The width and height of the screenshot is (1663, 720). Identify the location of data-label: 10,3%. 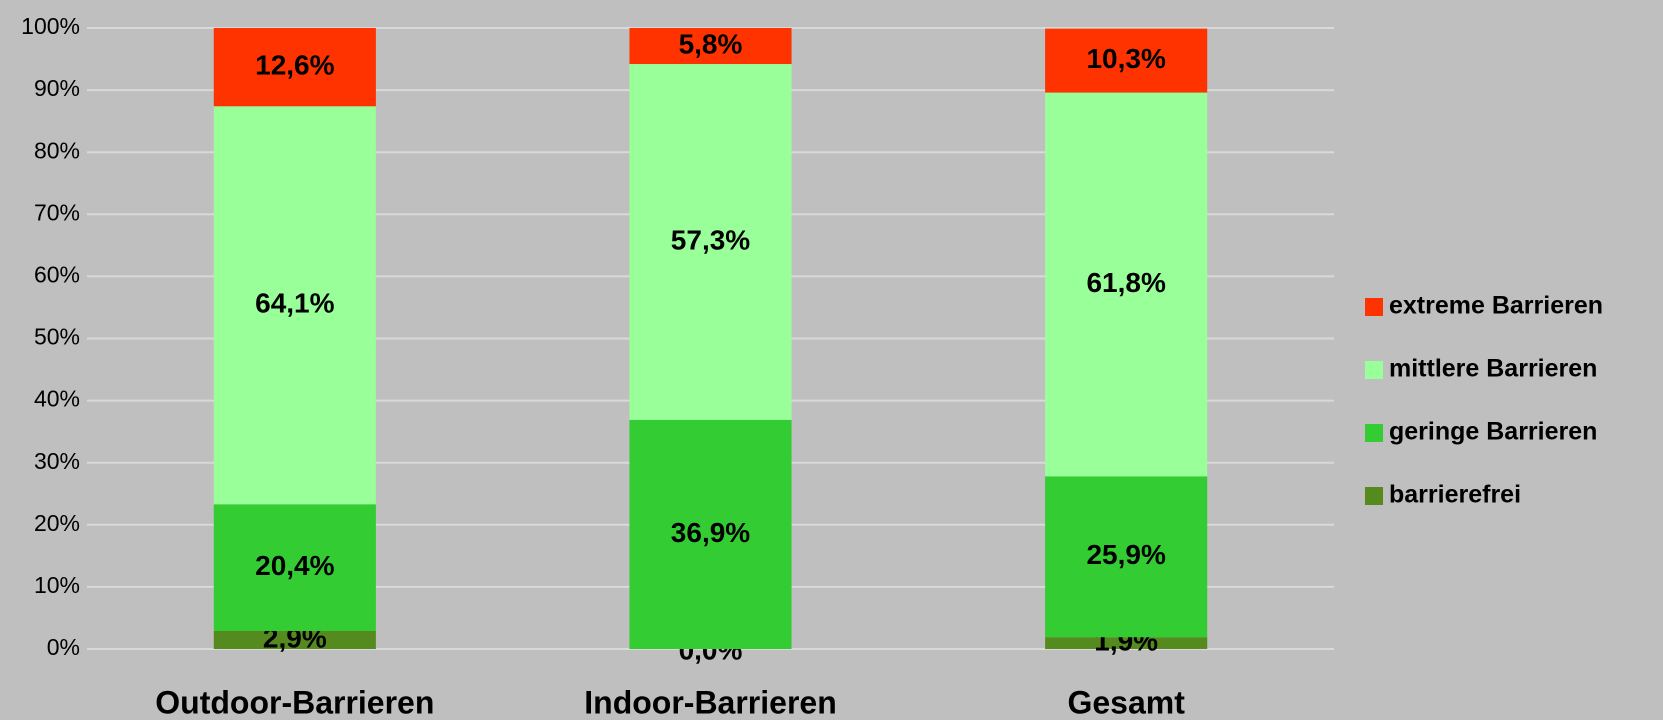
(1125, 58).